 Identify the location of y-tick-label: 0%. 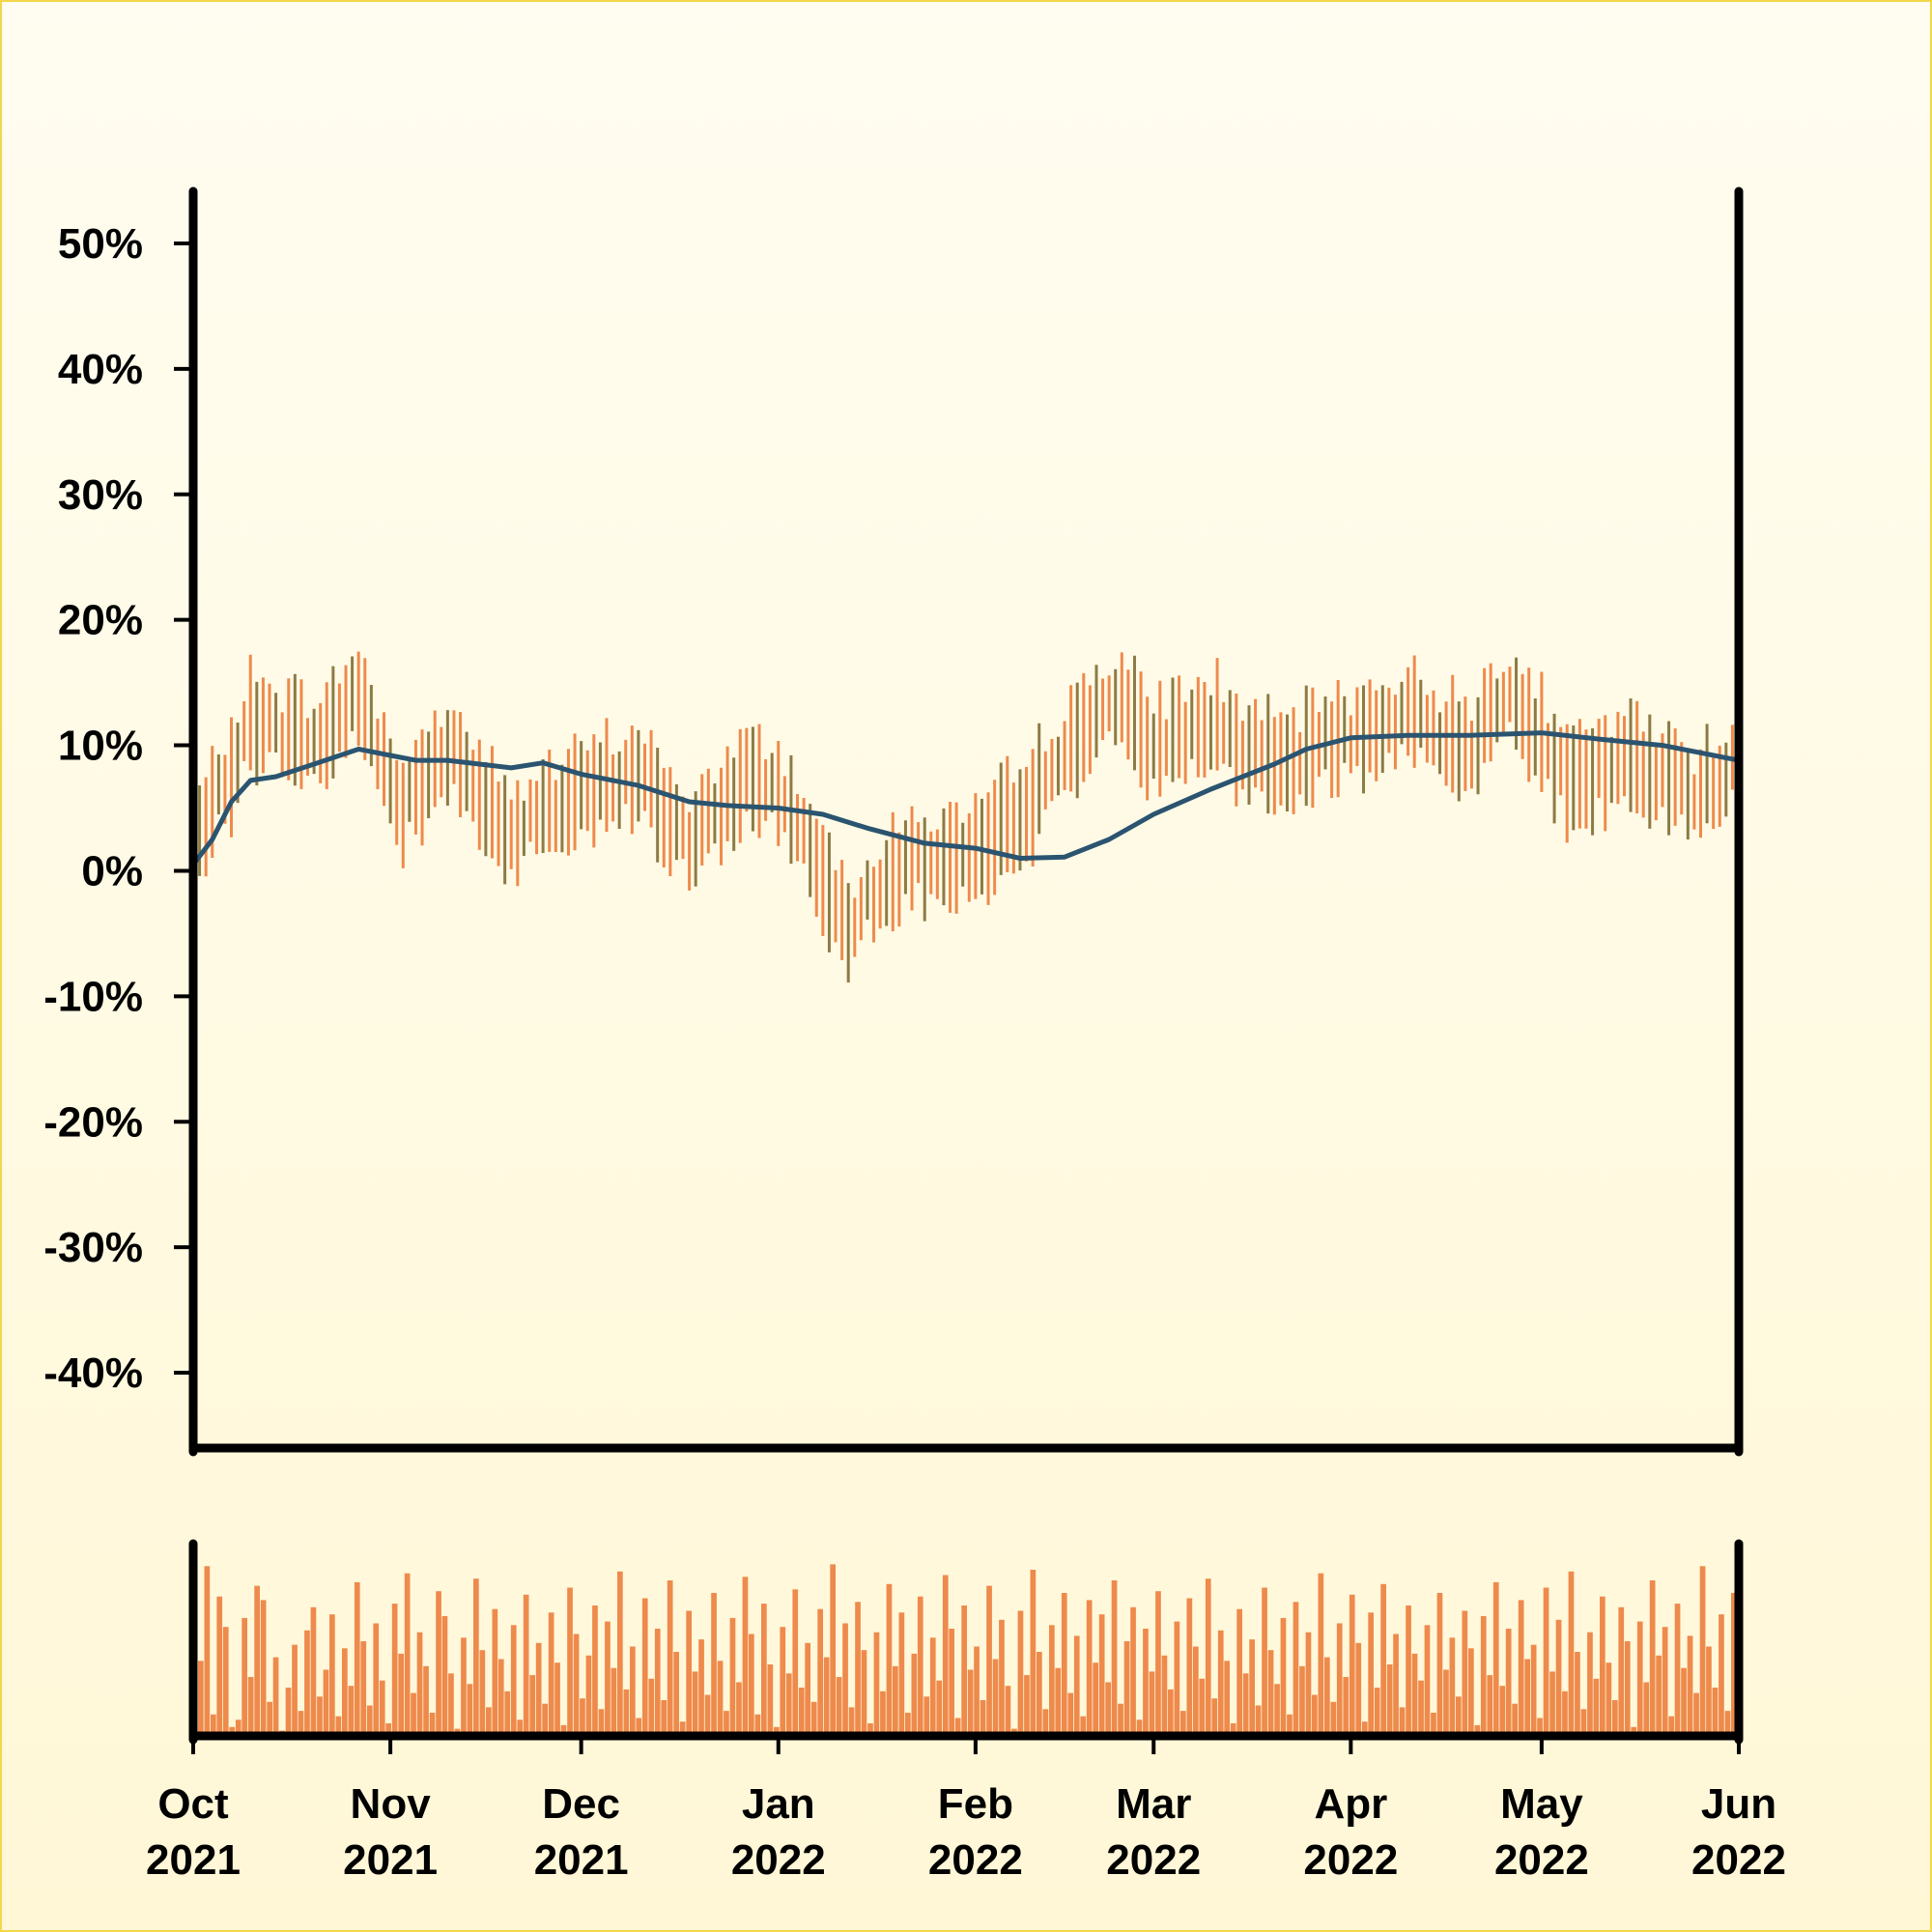
(112, 871).